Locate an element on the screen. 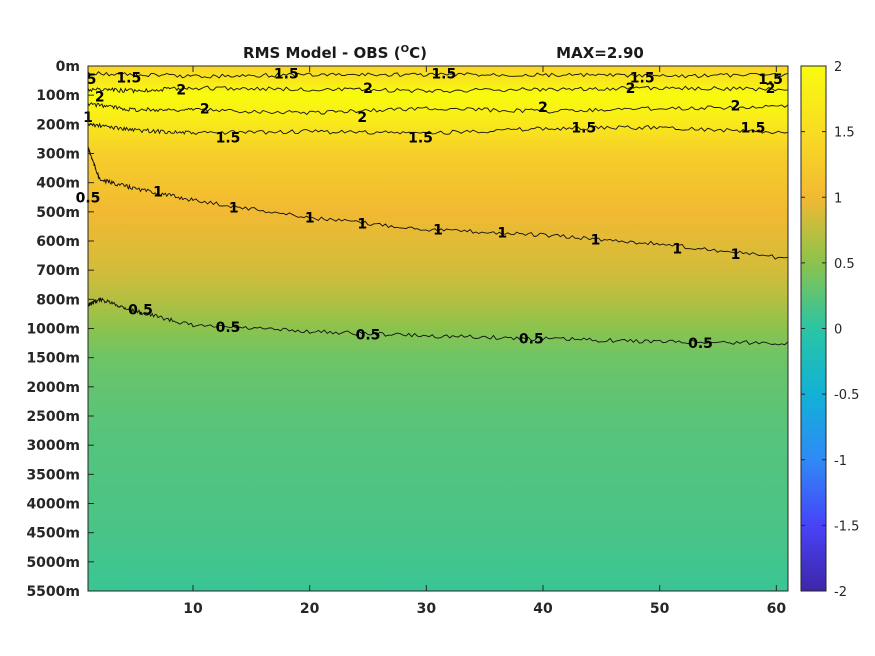 This screenshot has width=875, height=656. max-value-label: MAX=2.90 is located at coordinates (600, 53).